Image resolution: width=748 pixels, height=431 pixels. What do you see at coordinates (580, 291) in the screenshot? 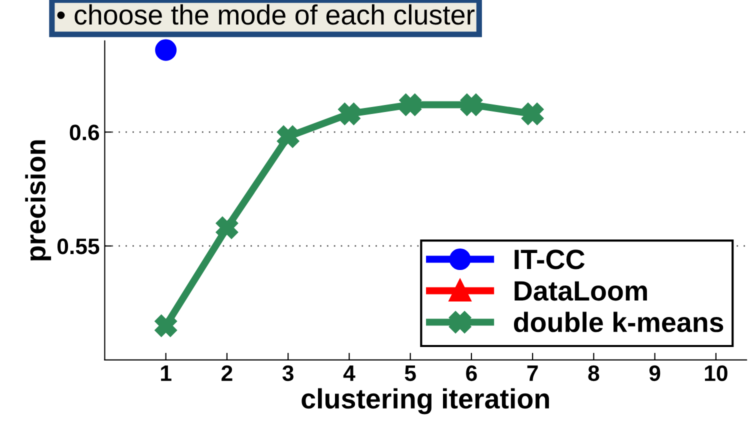
I see `legend-label: DataLoom` at bounding box center [580, 291].